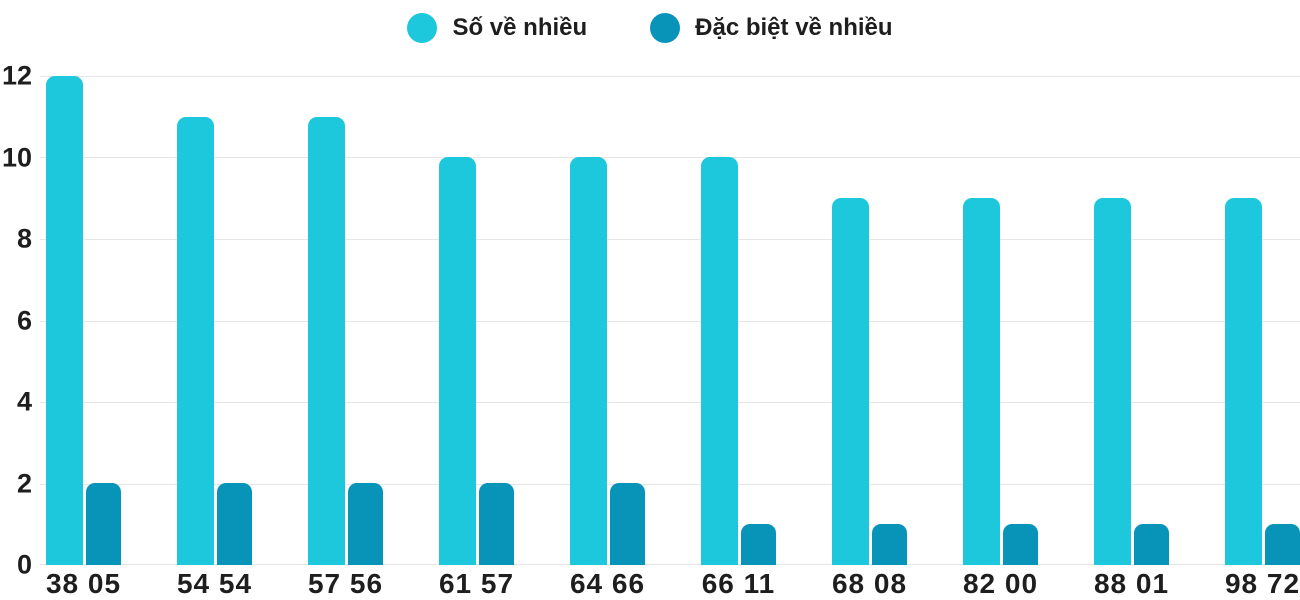 The height and width of the screenshot is (600, 1300). What do you see at coordinates (520, 27) in the screenshot?
I see `legend-label-series-0: Số về nhiều` at bounding box center [520, 27].